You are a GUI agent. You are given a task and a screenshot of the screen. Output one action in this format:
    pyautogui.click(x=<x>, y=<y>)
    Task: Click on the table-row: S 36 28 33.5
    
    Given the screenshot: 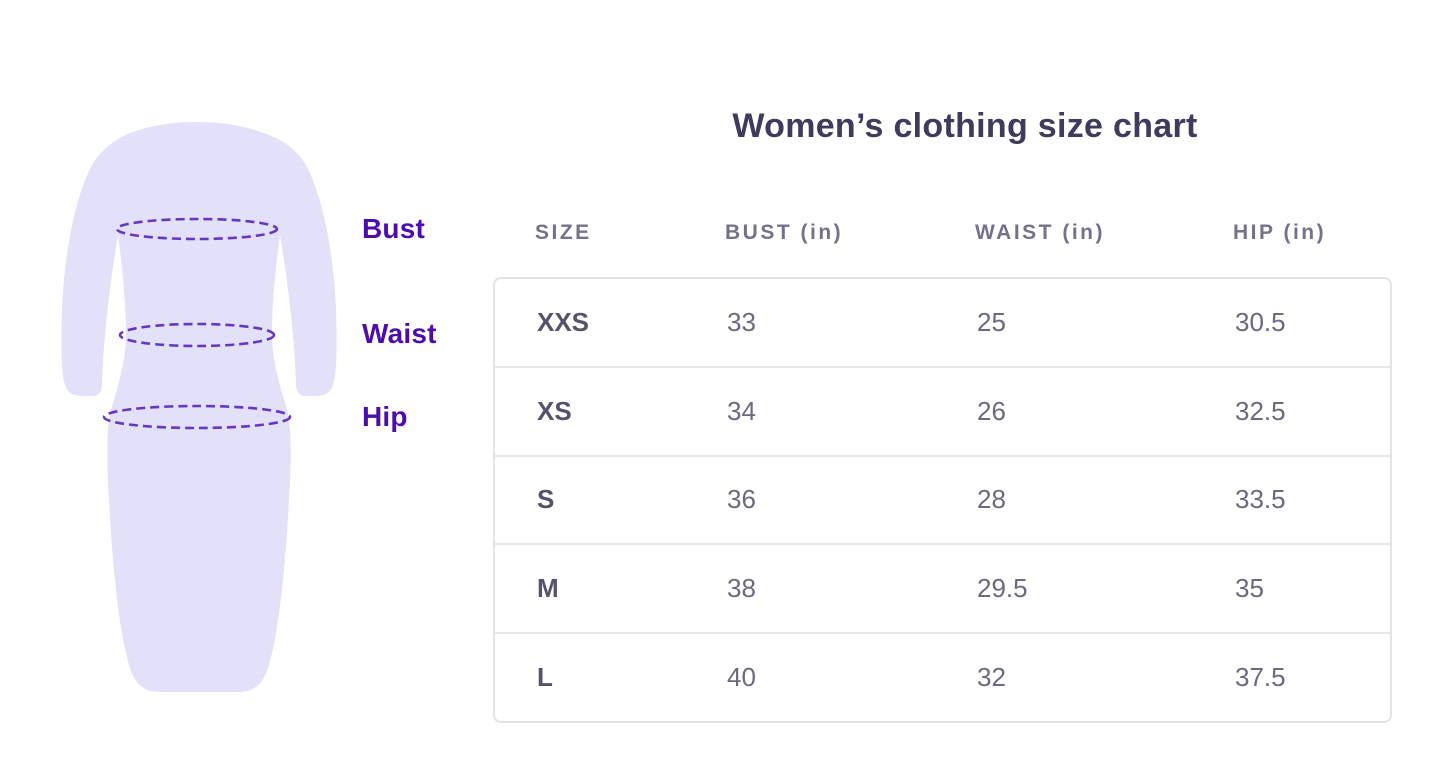 What is the action you would take?
    pyautogui.click(x=942, y=499)
    